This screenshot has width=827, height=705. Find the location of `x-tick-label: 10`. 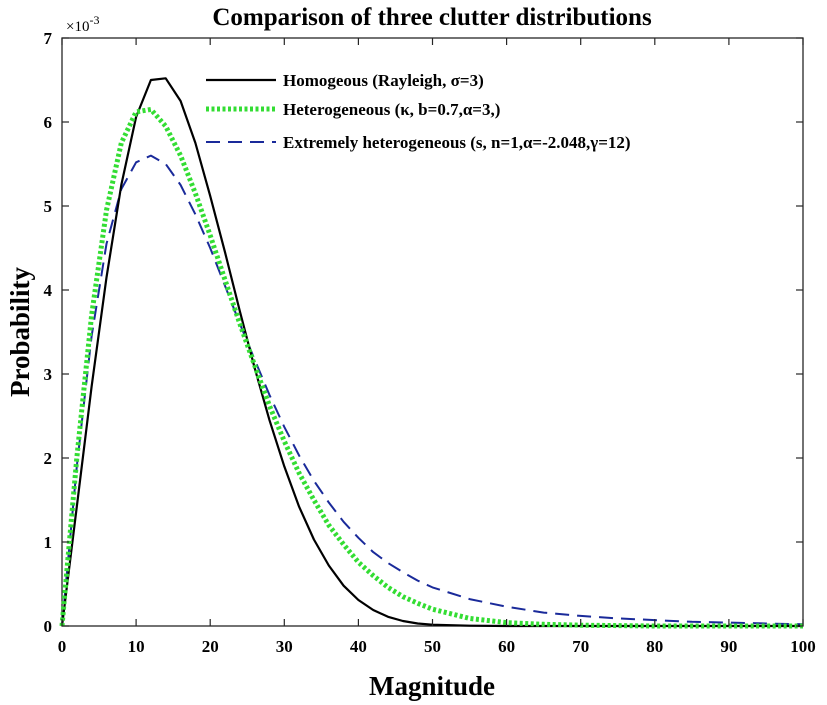

x-tick-label: 10 is located at coordinates (136, 646).